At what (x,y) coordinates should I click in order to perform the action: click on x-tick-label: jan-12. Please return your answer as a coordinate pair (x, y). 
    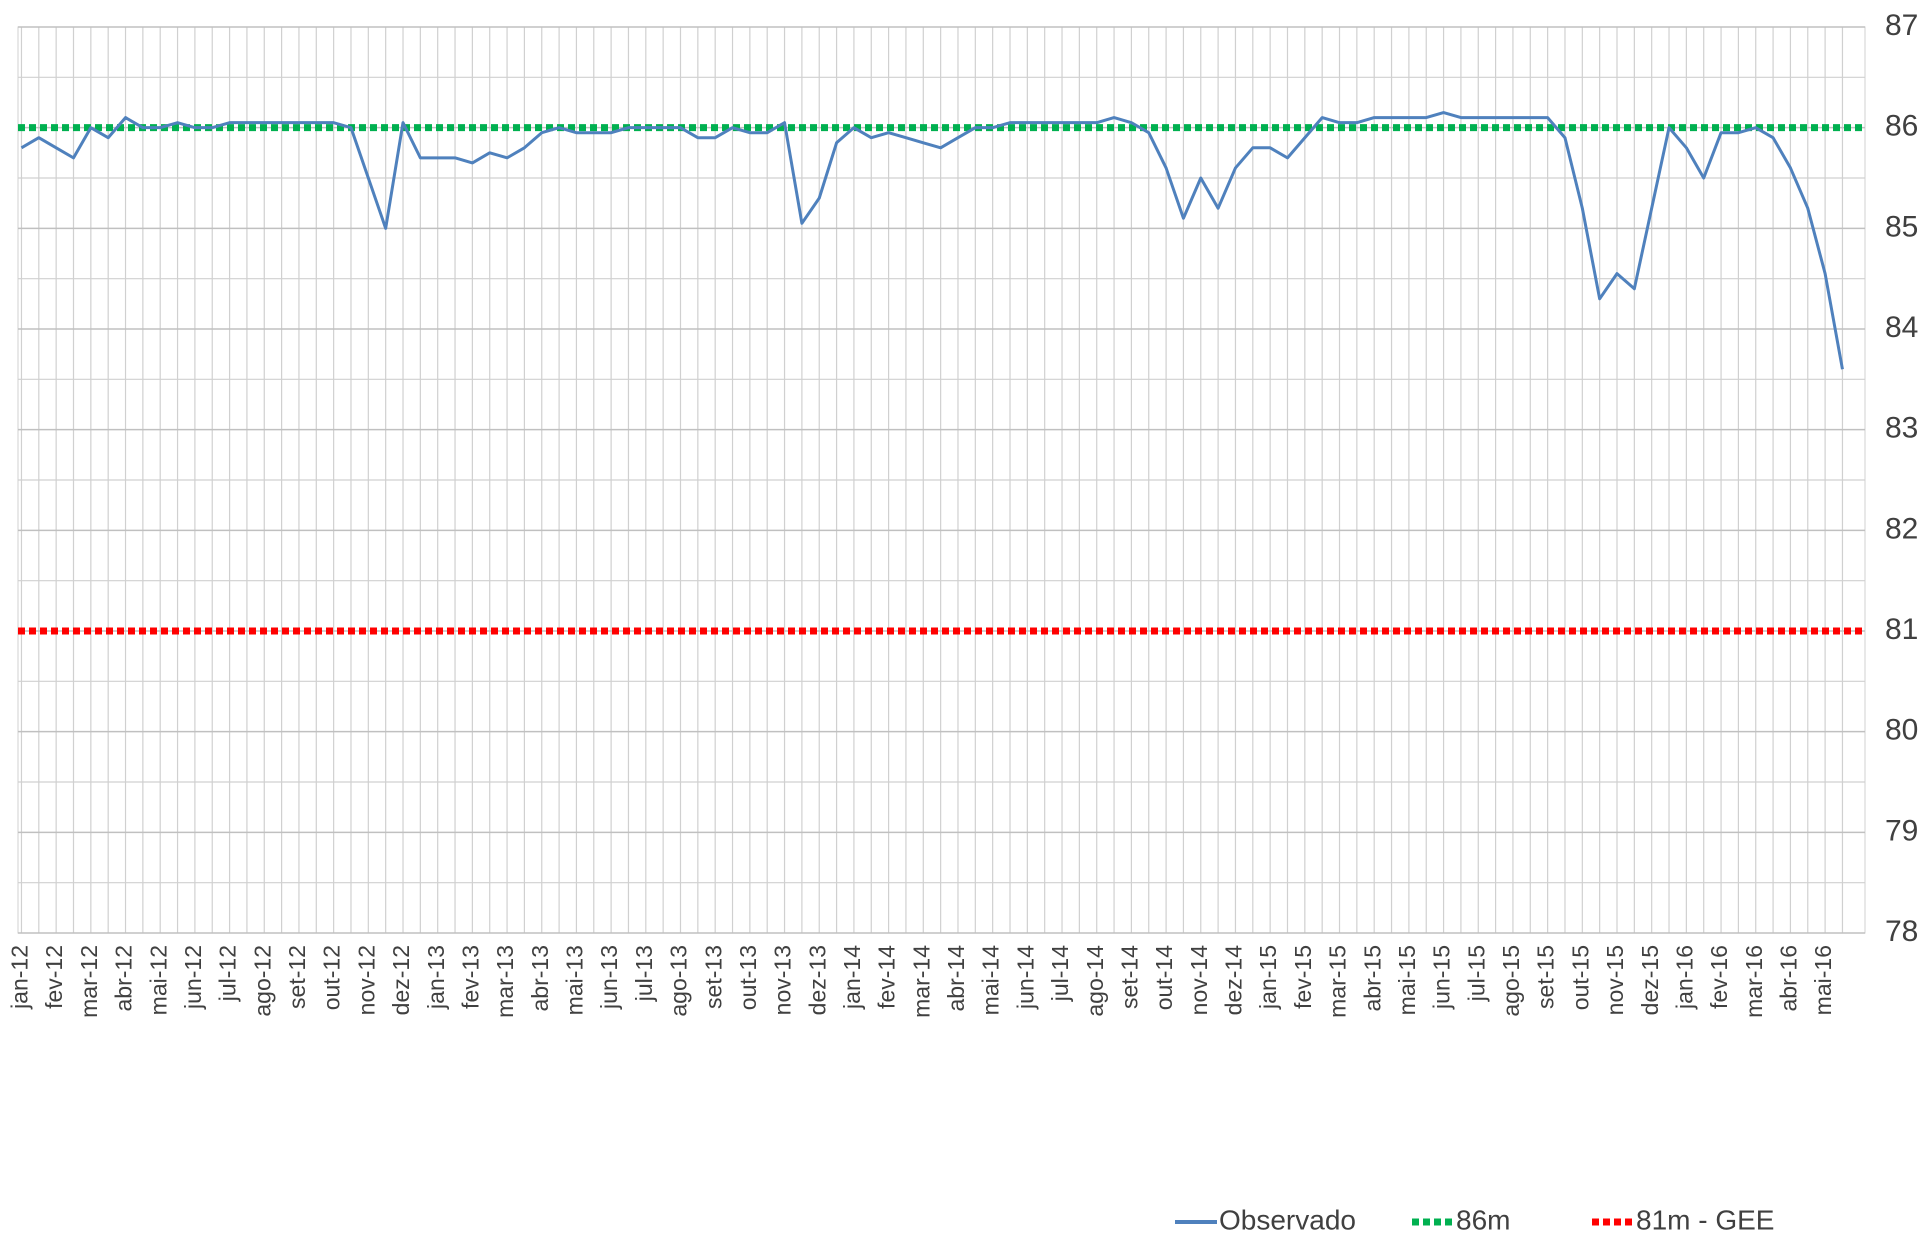
    Looking at the image, I should click on (20, 977).